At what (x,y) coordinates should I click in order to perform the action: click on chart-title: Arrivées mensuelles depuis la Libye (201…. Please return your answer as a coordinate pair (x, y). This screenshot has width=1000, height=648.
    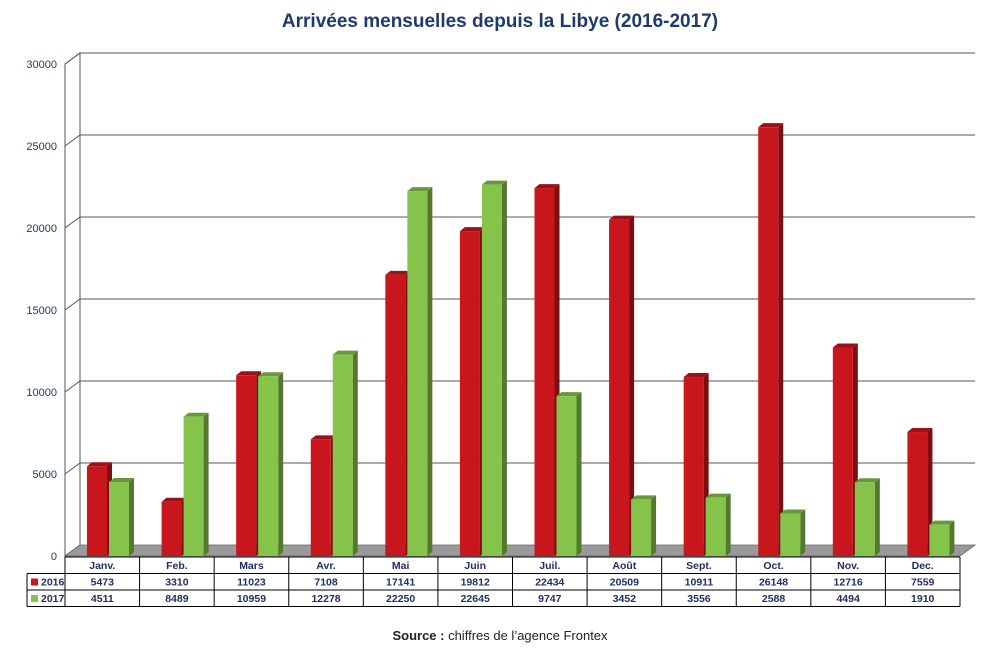
    Looking at the image, I should click on (500, 21).